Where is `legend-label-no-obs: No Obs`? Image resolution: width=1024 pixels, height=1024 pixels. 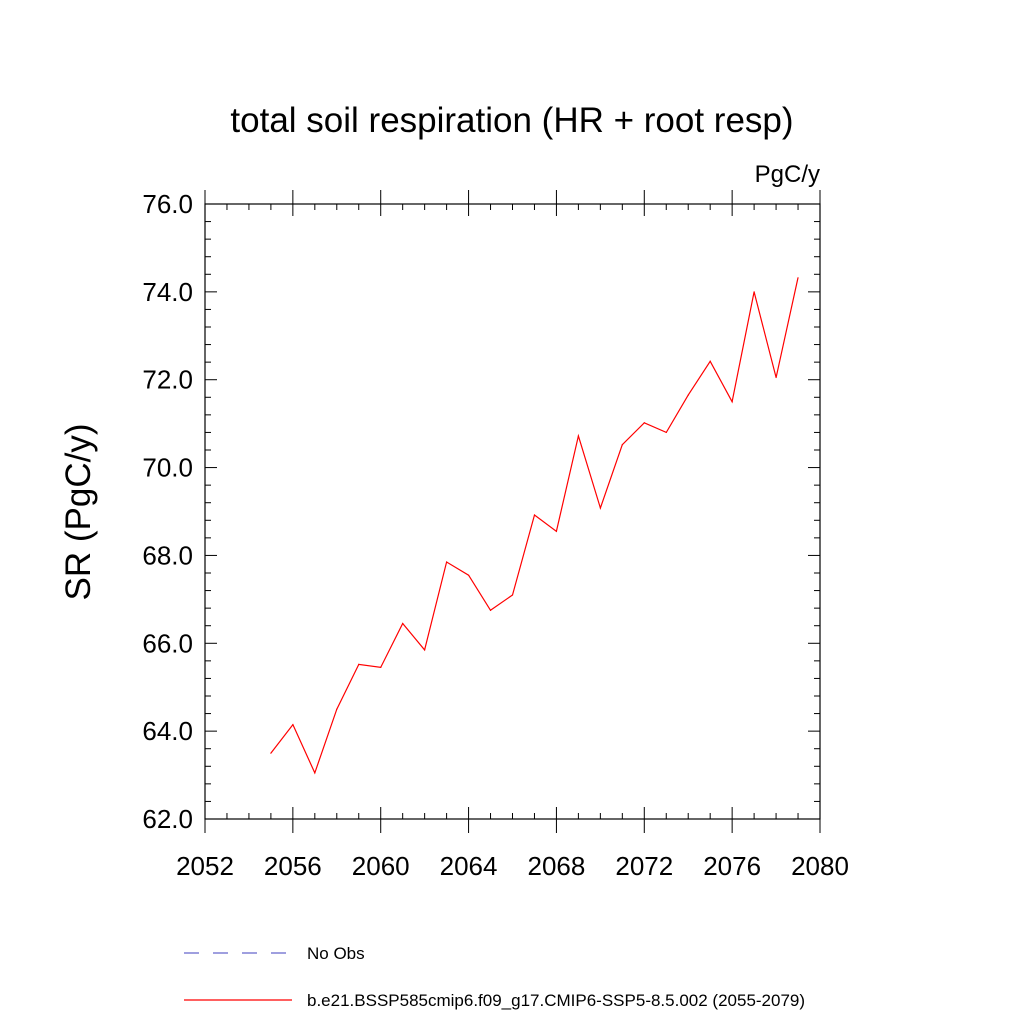
legend-label-no-obs: No Obs is located at coordinates (336, 953).